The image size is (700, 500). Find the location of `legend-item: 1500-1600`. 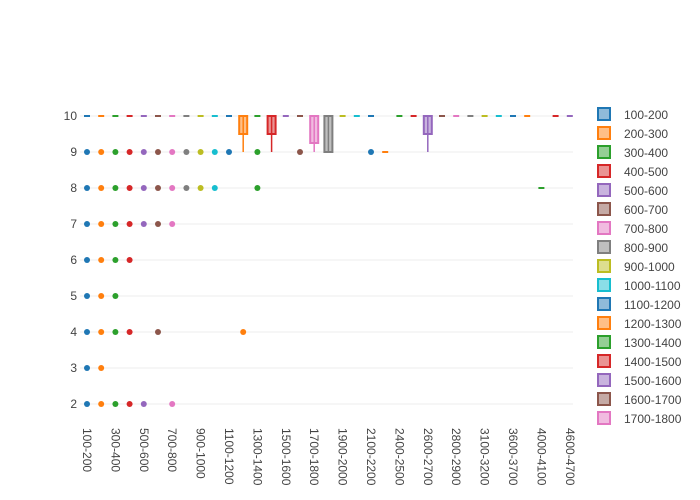

legend-item: 1500-1600 is located at coordinates (639, 380).